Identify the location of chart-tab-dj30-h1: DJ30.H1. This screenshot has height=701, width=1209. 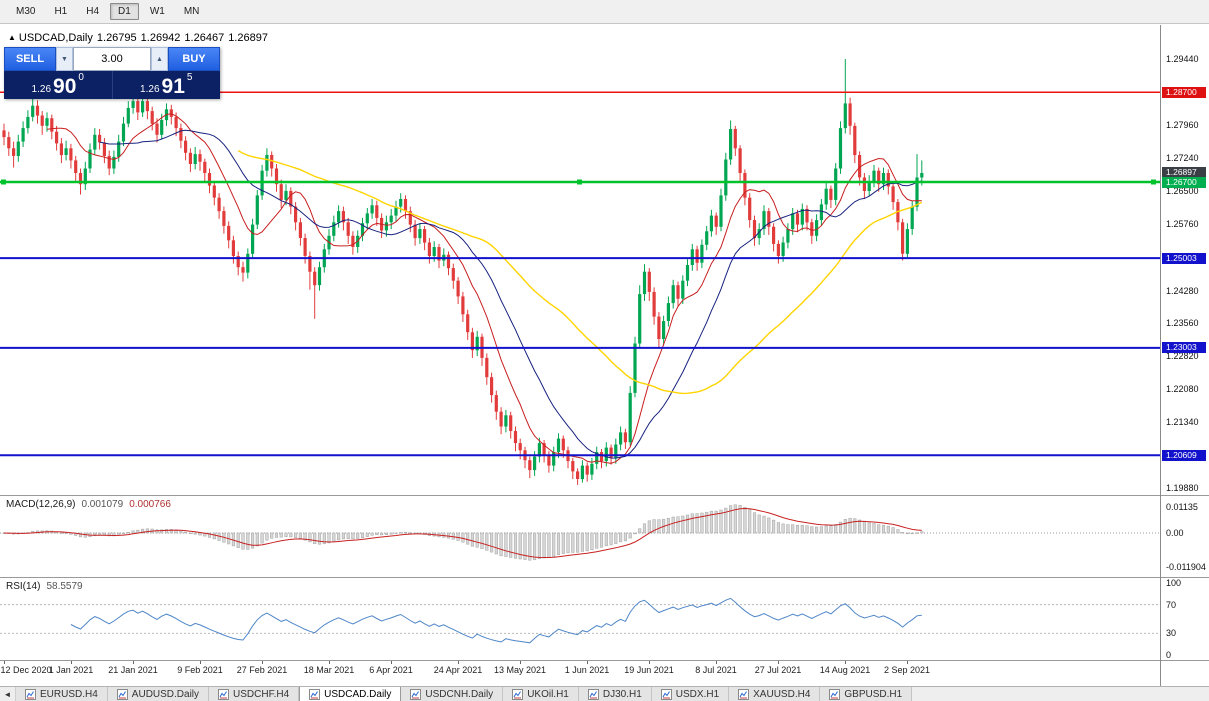
(615, 694).